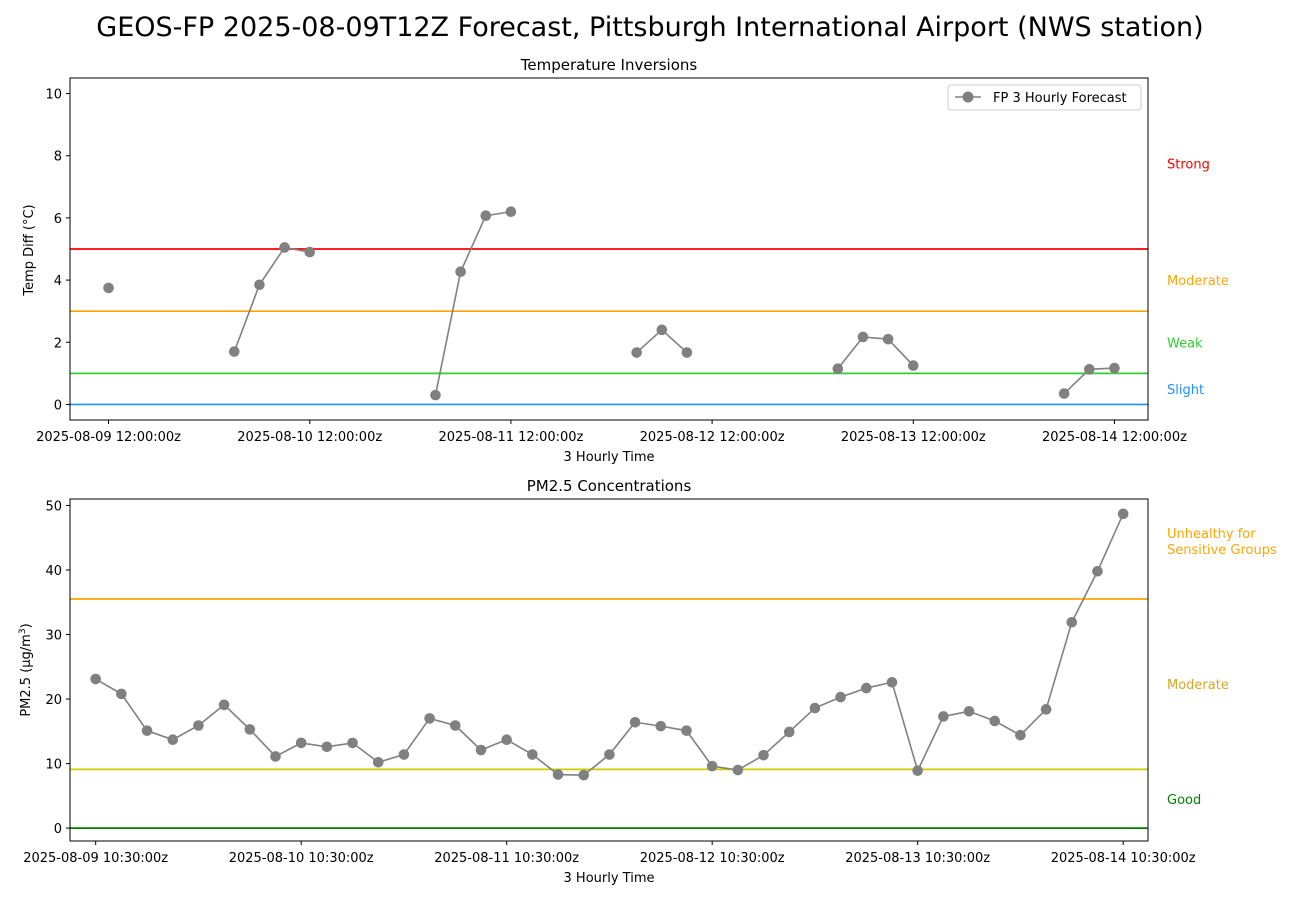  Describe the element at coordinates (53, 636) in the screenshot. I see `y-tick-label: 30` at that location.